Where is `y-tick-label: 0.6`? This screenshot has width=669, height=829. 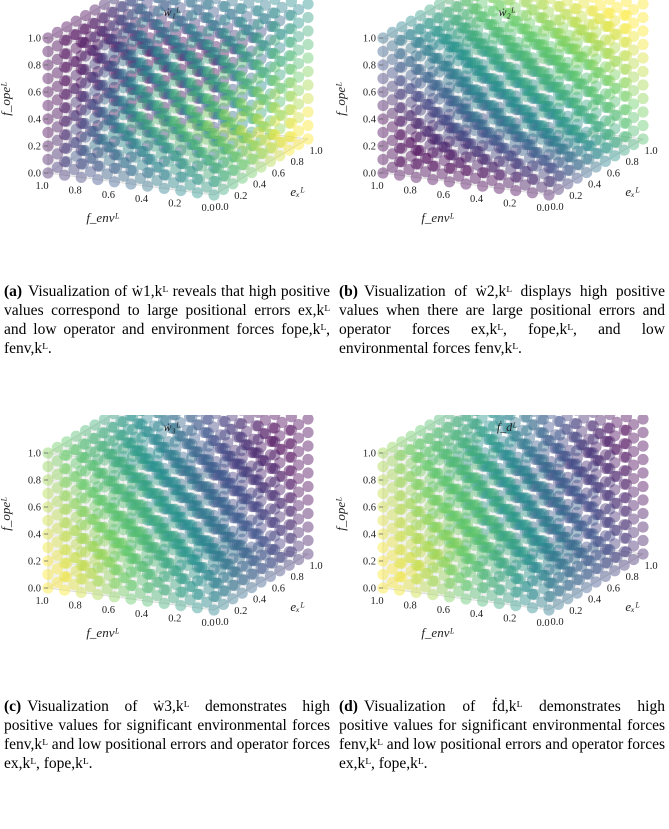 y-tick-label: 0.6 is located at coordinates (108, 195).